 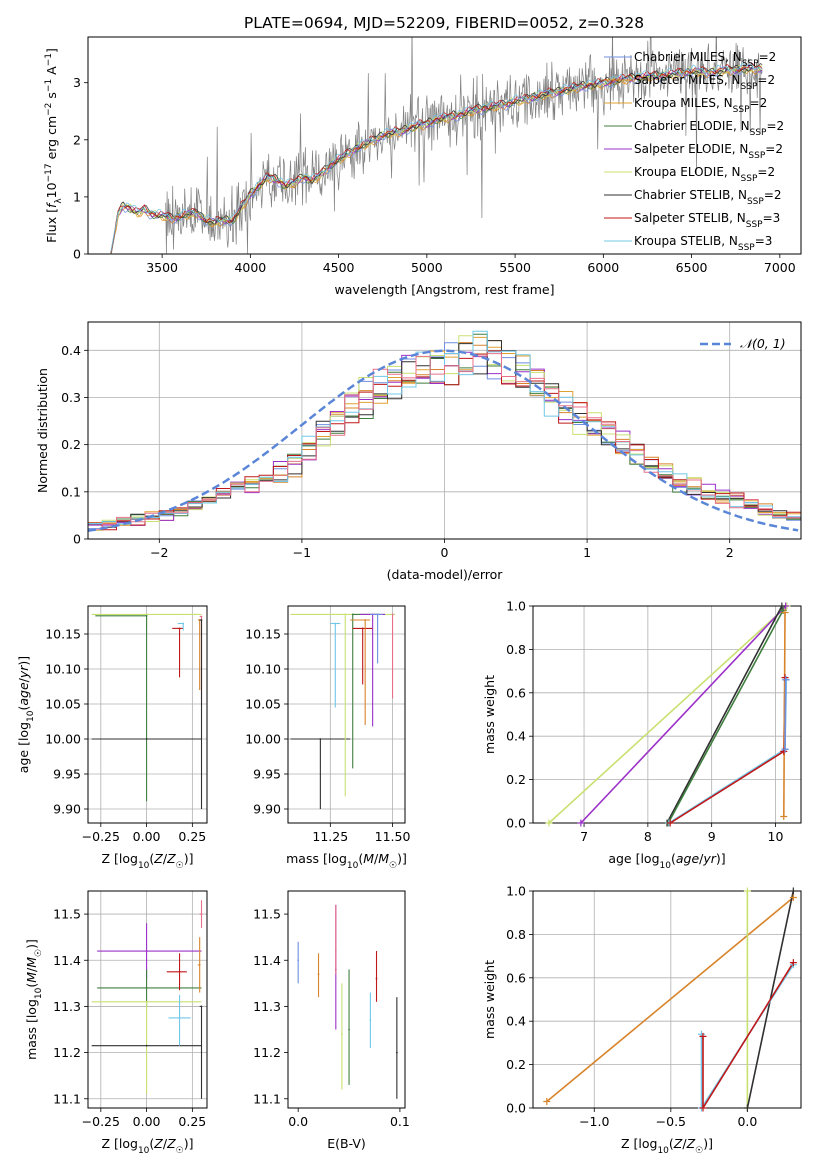 What do you see at coordinates (443, 440) in the screenshot?
I see `normal-curve-line` at bounding box center [443, 440].